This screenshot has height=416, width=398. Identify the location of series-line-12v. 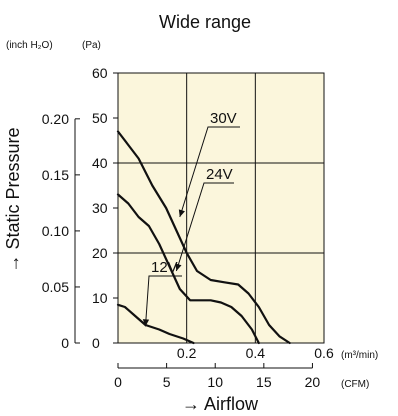
(155, 324).